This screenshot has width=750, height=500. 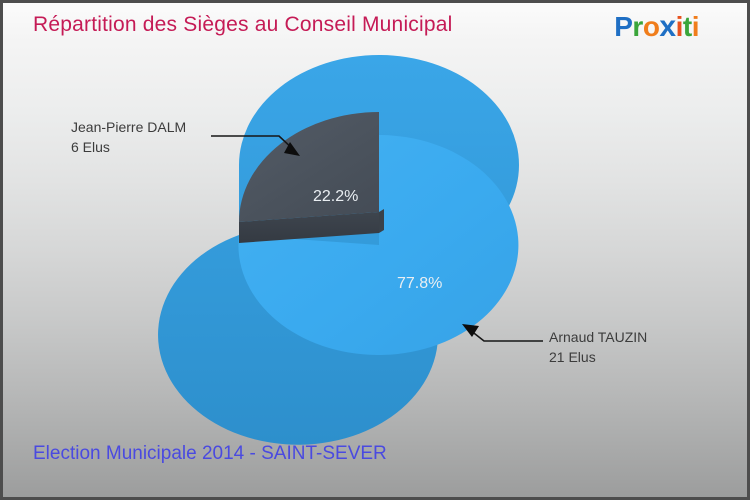 What do you see at coordinates (128, 137) in the screenshot?
I see `callout-left: Jean-Pierre DALM 6 Elus` at bounding box center [128, 137].